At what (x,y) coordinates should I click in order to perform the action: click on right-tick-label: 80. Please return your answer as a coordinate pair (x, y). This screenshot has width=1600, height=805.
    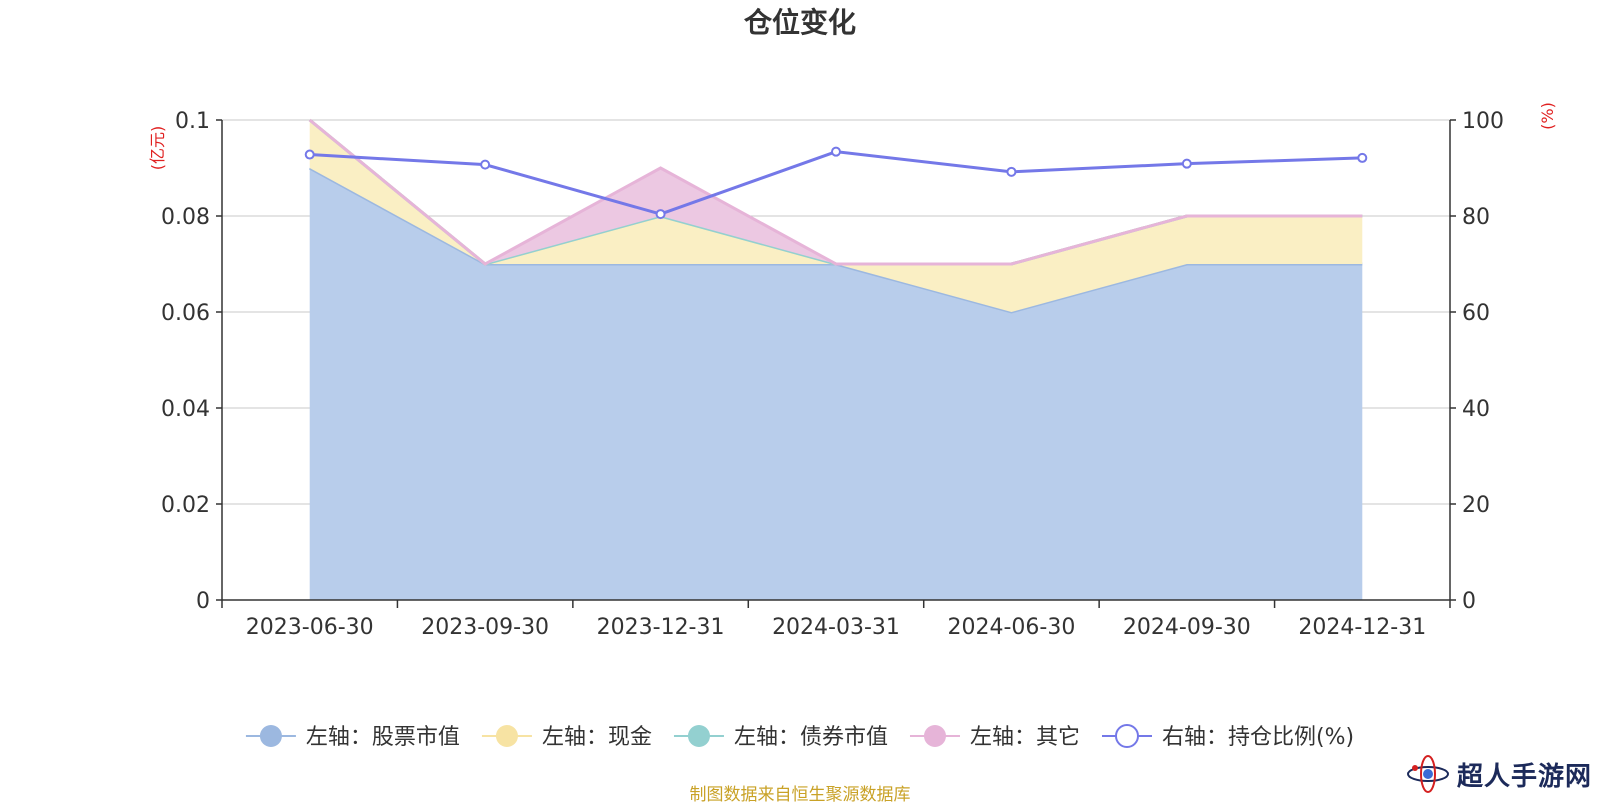
    Looking at the image, I should click on (1476, 217).